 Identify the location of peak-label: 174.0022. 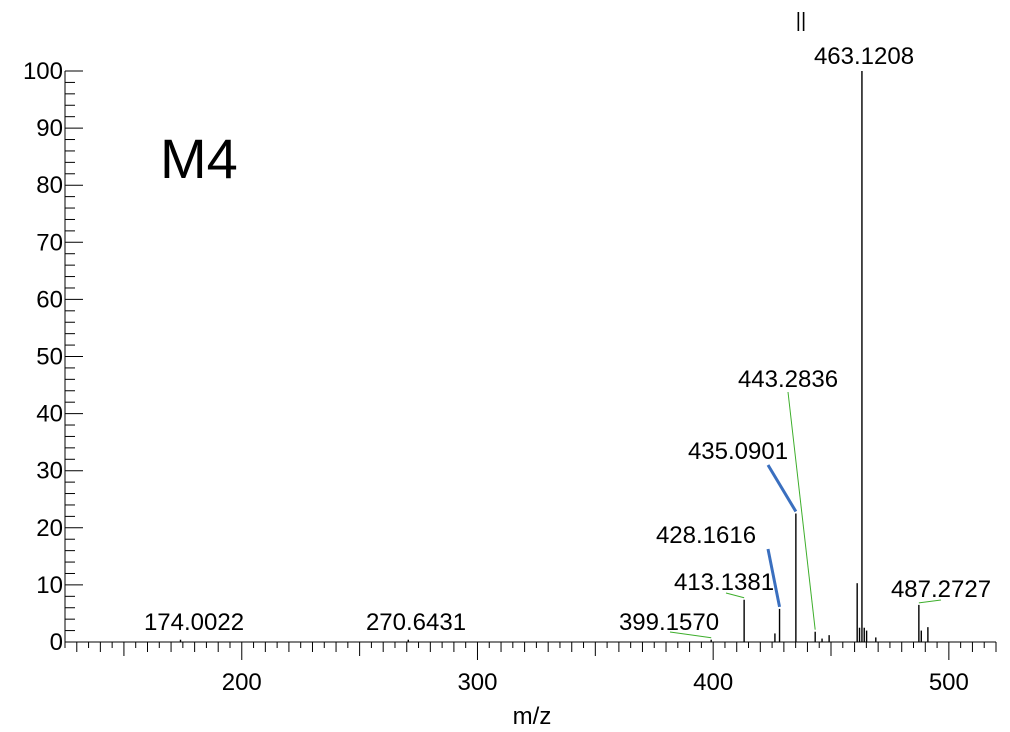
(194, 622).